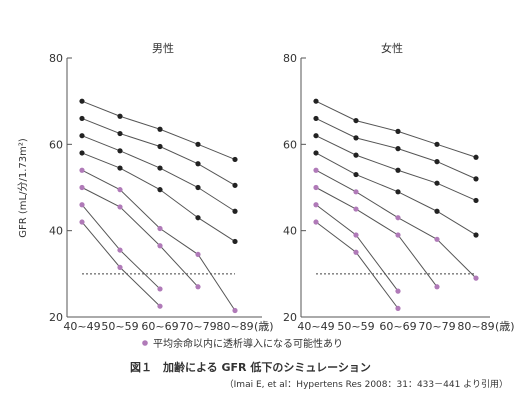 This screenshot has height=400, width=532. Describe the element at coordinates (163, 48) in the screenshot. I see `male-panel-title: 男性` at that location.